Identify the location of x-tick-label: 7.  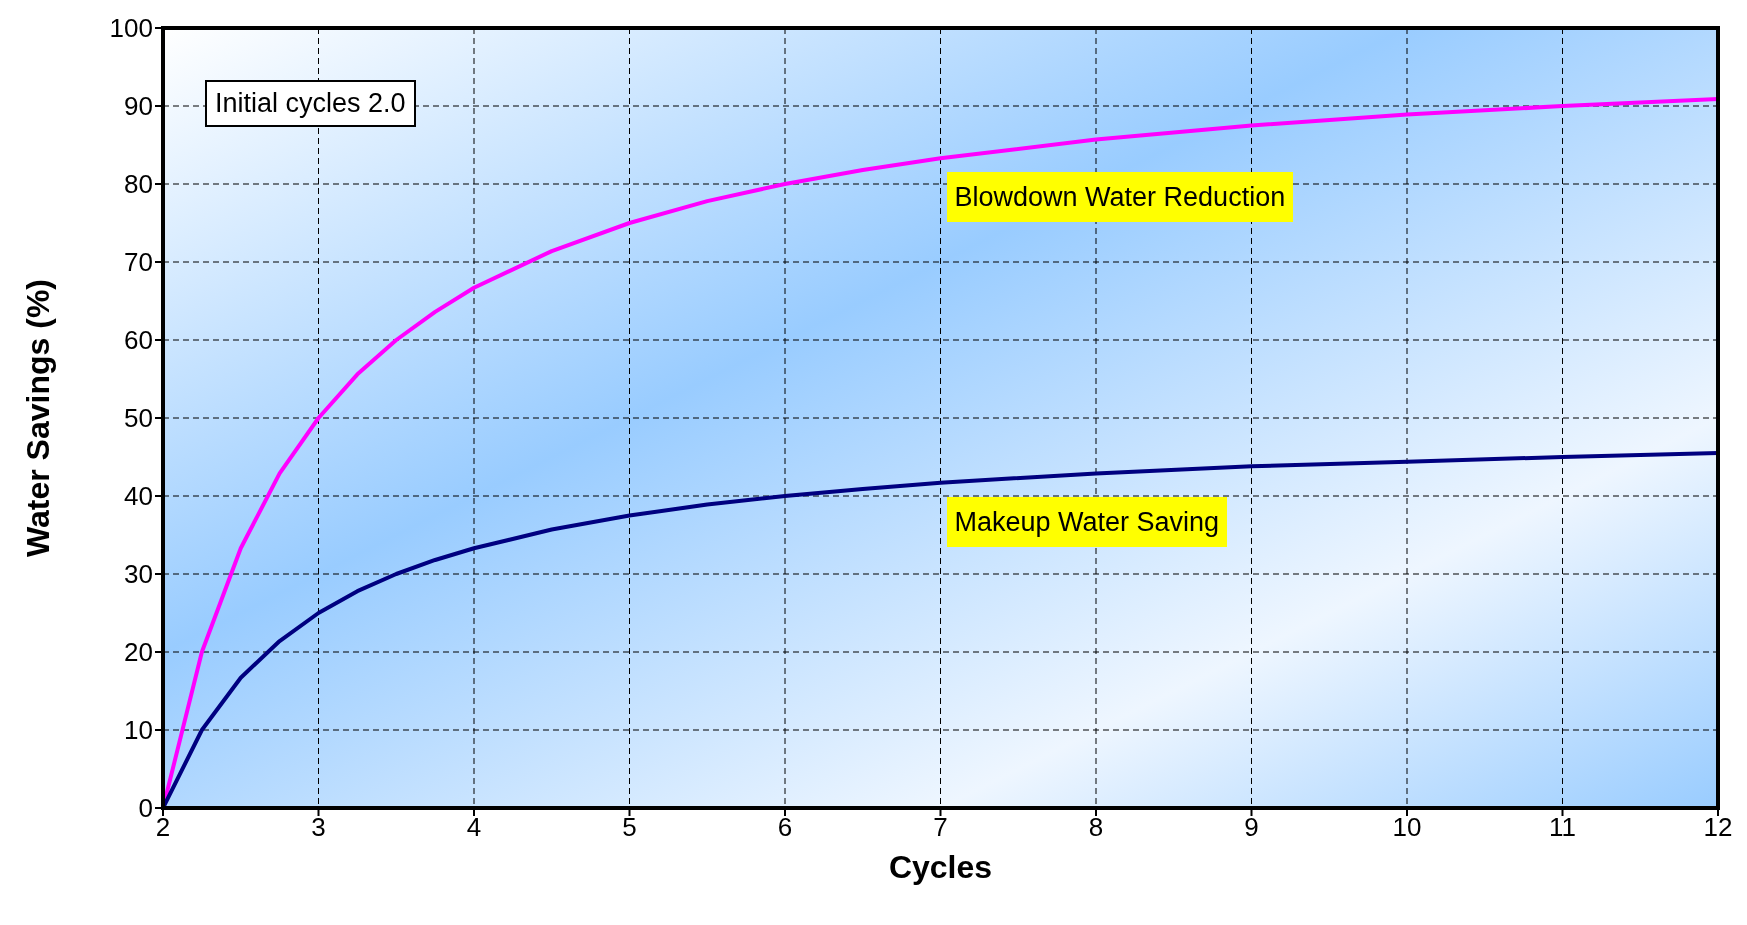
(940, 827).